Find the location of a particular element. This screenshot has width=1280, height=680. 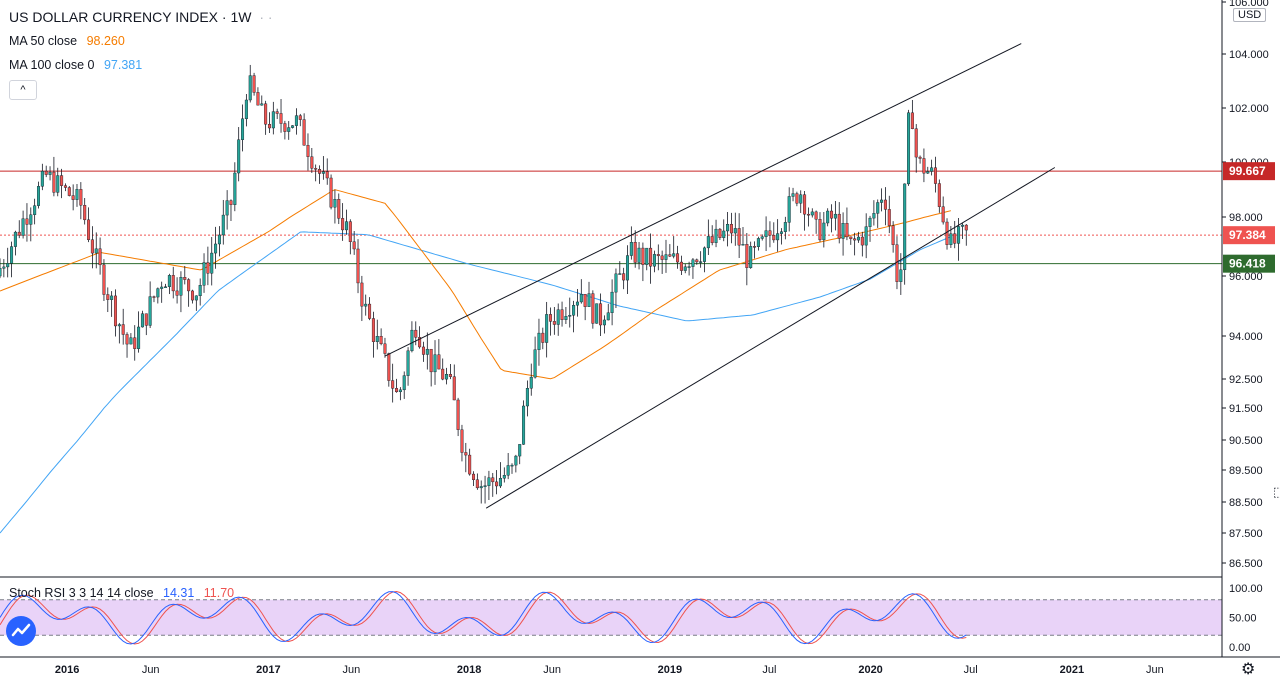

legend-ma100: MA 100 close 0 97.381 is located at coordinates (75, 65).